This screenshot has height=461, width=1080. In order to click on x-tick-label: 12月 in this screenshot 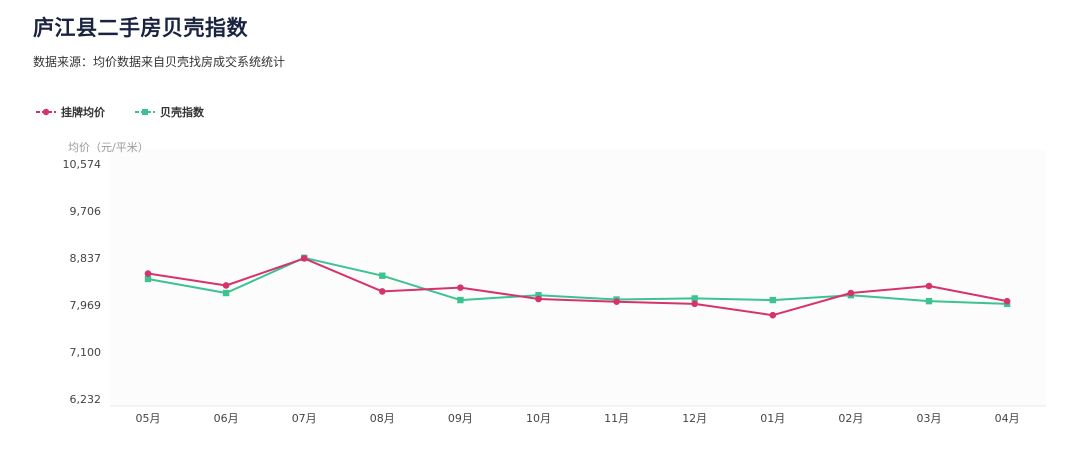, I will do `click(694, 418)`.